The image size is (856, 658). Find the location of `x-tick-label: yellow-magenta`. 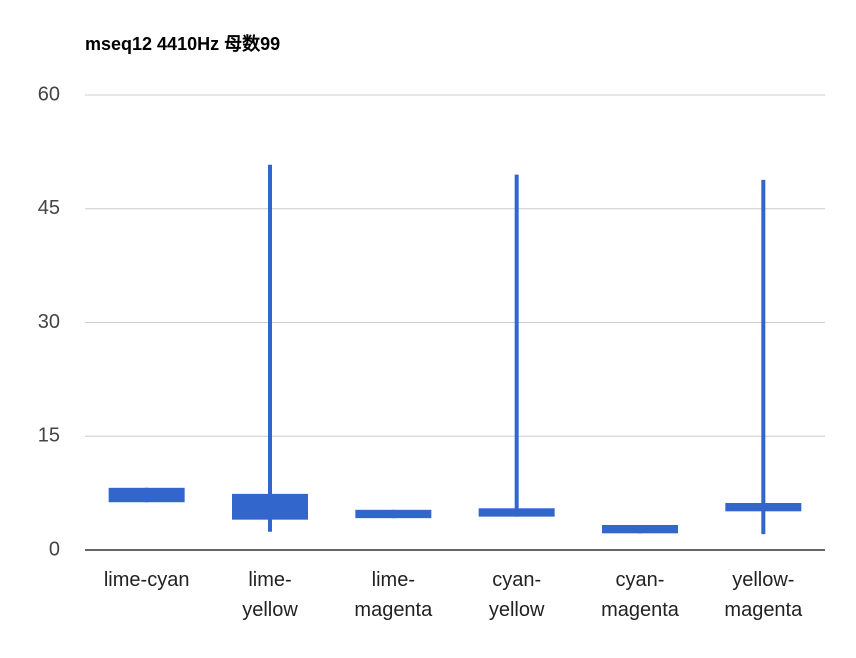

x-tick-label: yellow-magenta is located at coordinates (763, 595).